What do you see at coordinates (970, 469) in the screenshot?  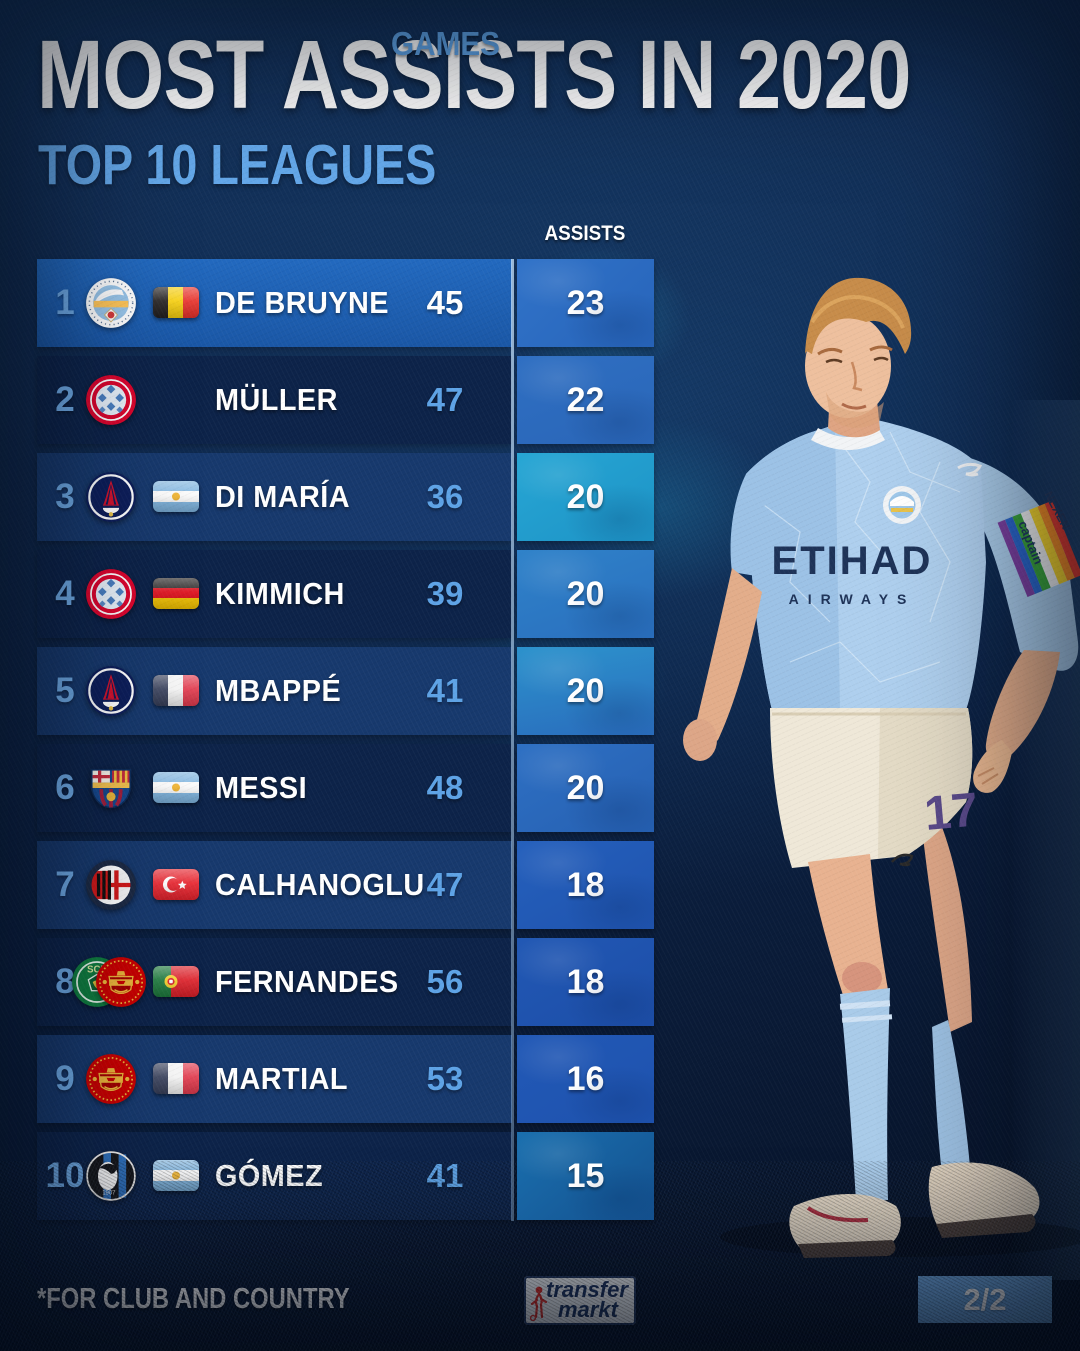 I see `puma-logo` at bounding box center [970, 469].